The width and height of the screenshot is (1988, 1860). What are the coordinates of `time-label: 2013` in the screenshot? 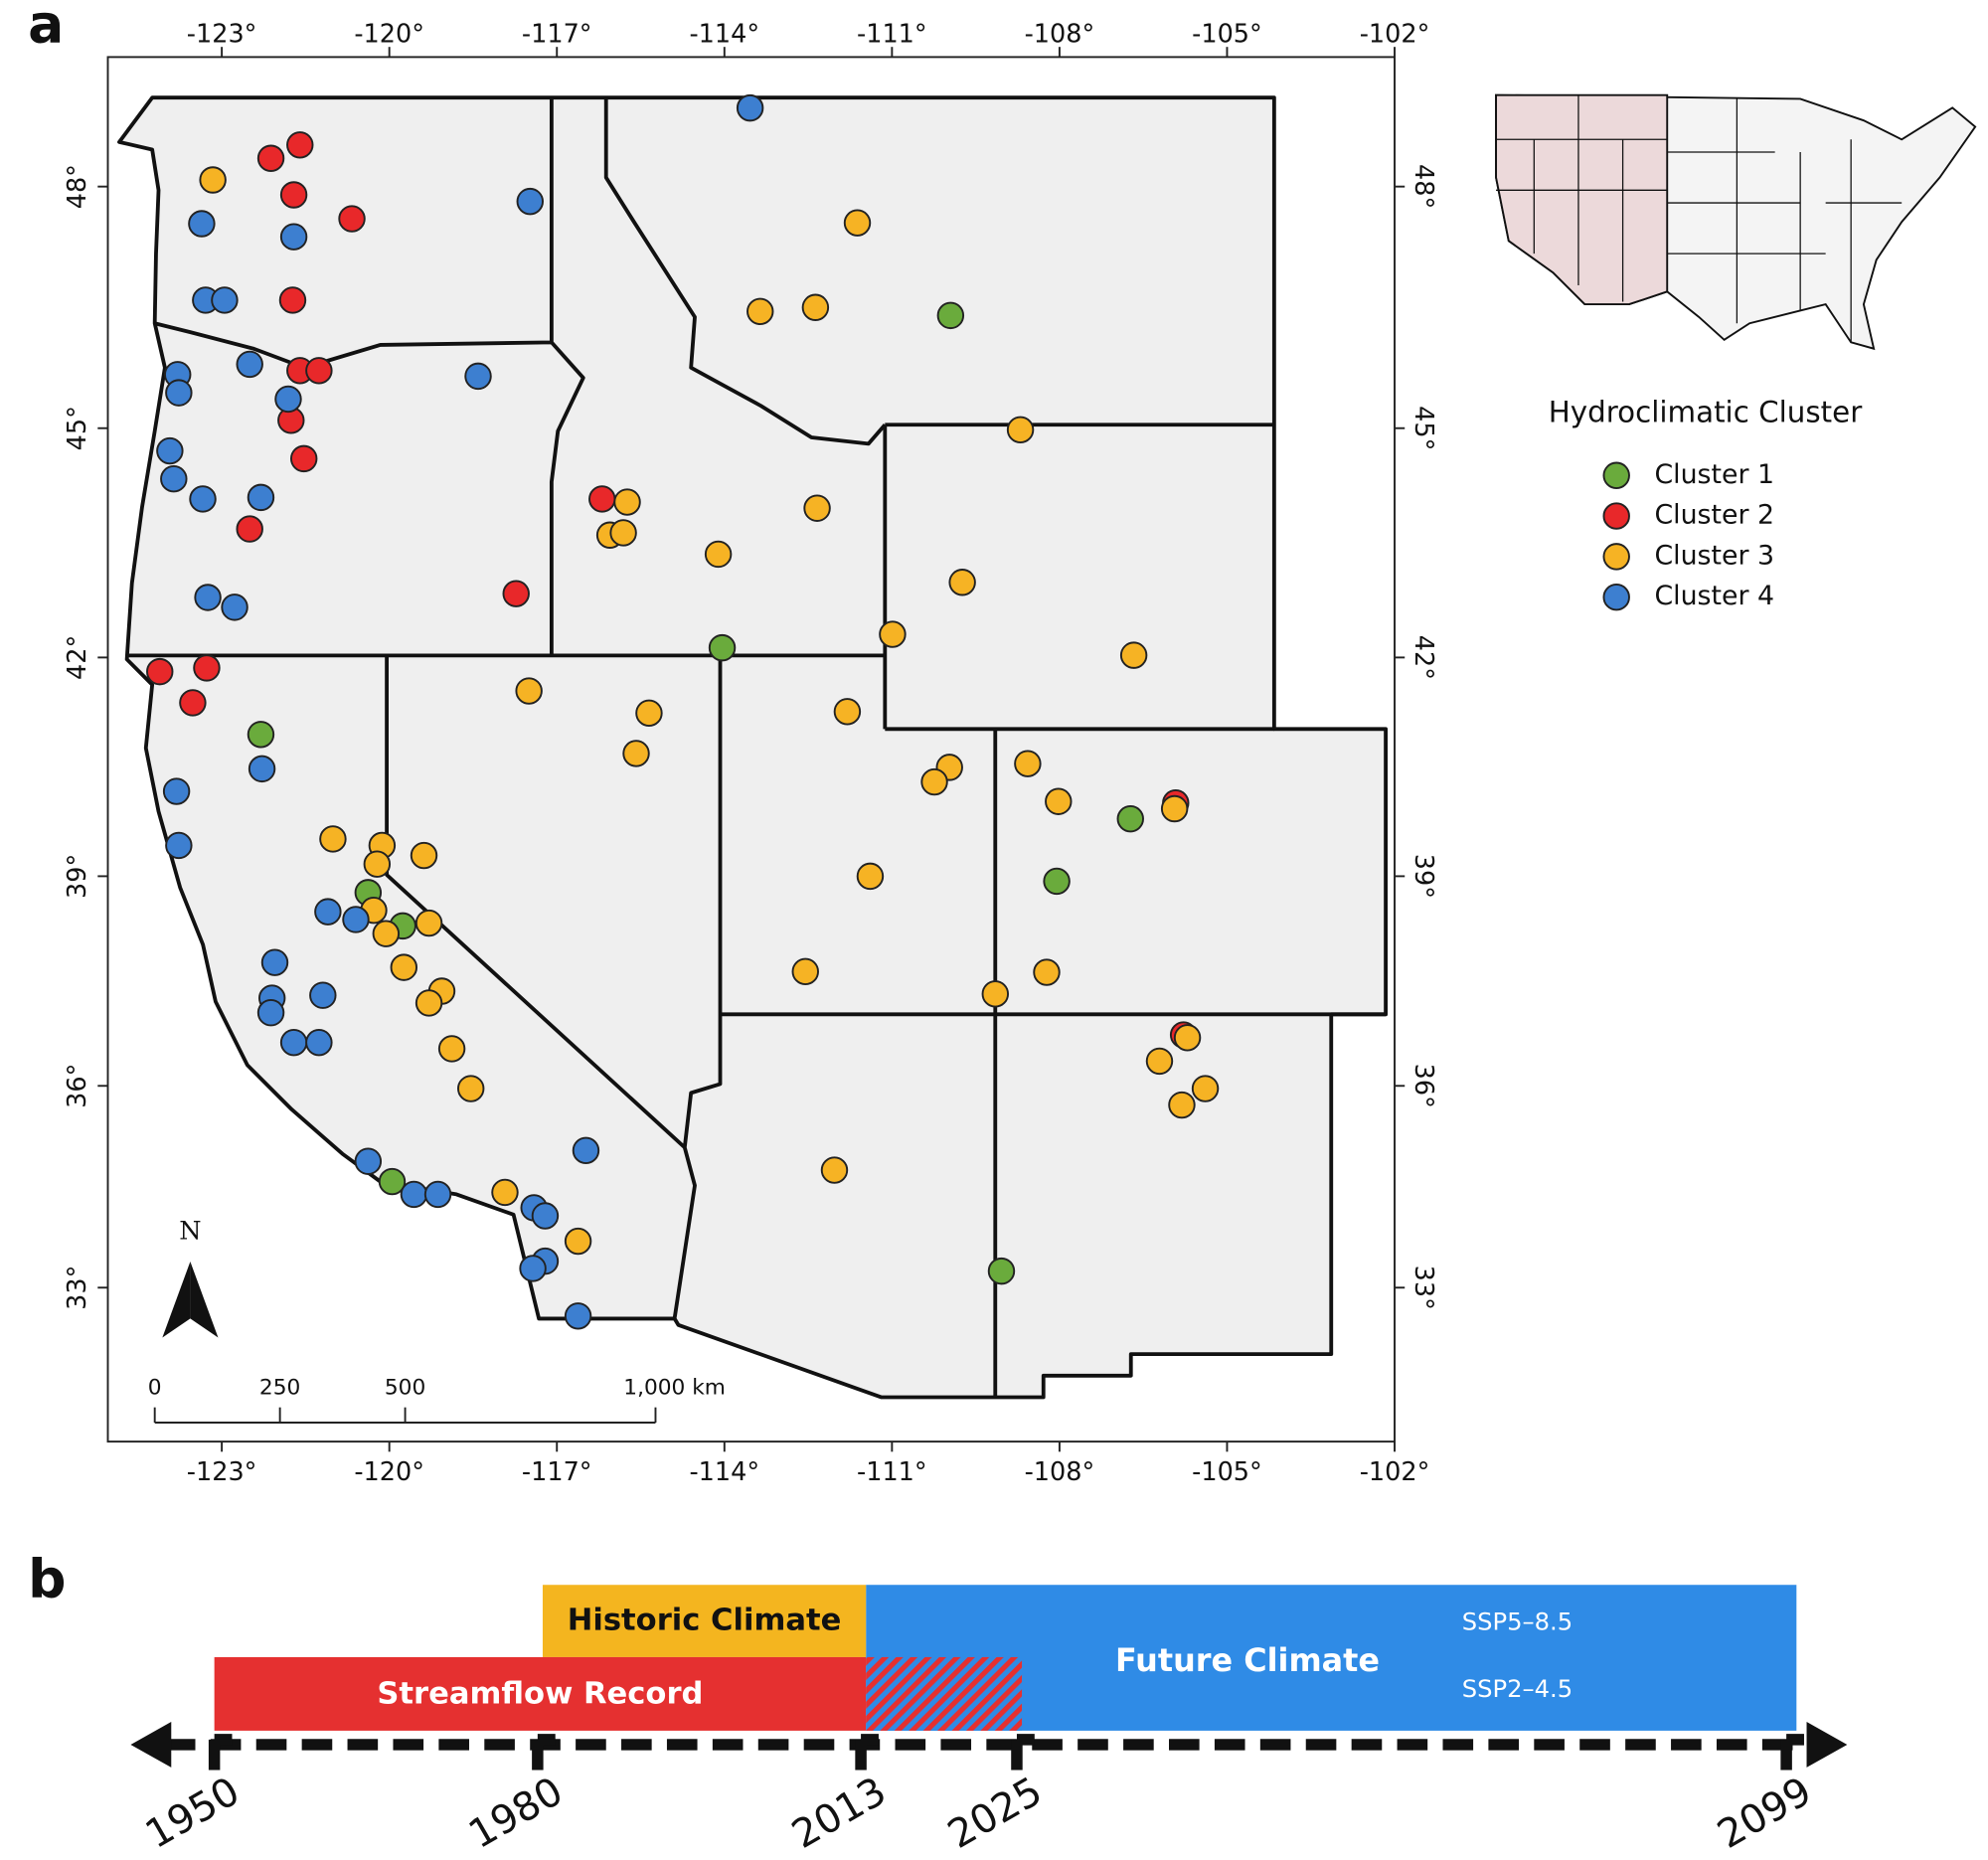 It's located at (839, 1813).